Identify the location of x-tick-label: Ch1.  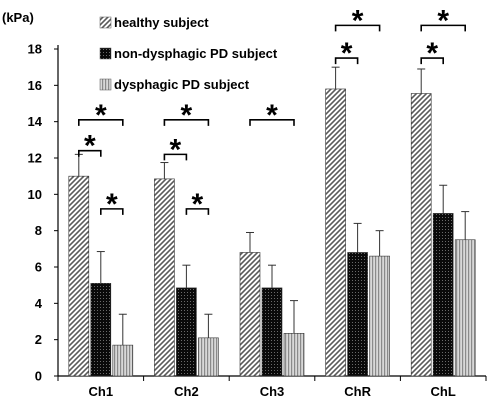
(101, 391).